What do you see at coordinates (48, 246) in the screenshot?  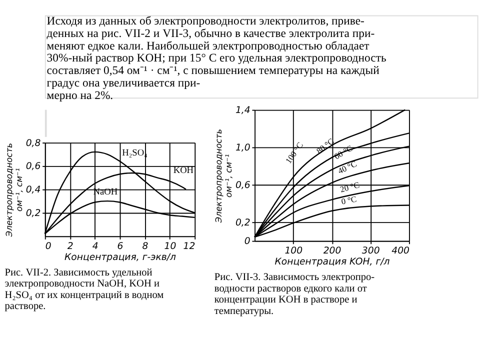 I see `x-tick-label: 0` at bounding box center [48, 246].